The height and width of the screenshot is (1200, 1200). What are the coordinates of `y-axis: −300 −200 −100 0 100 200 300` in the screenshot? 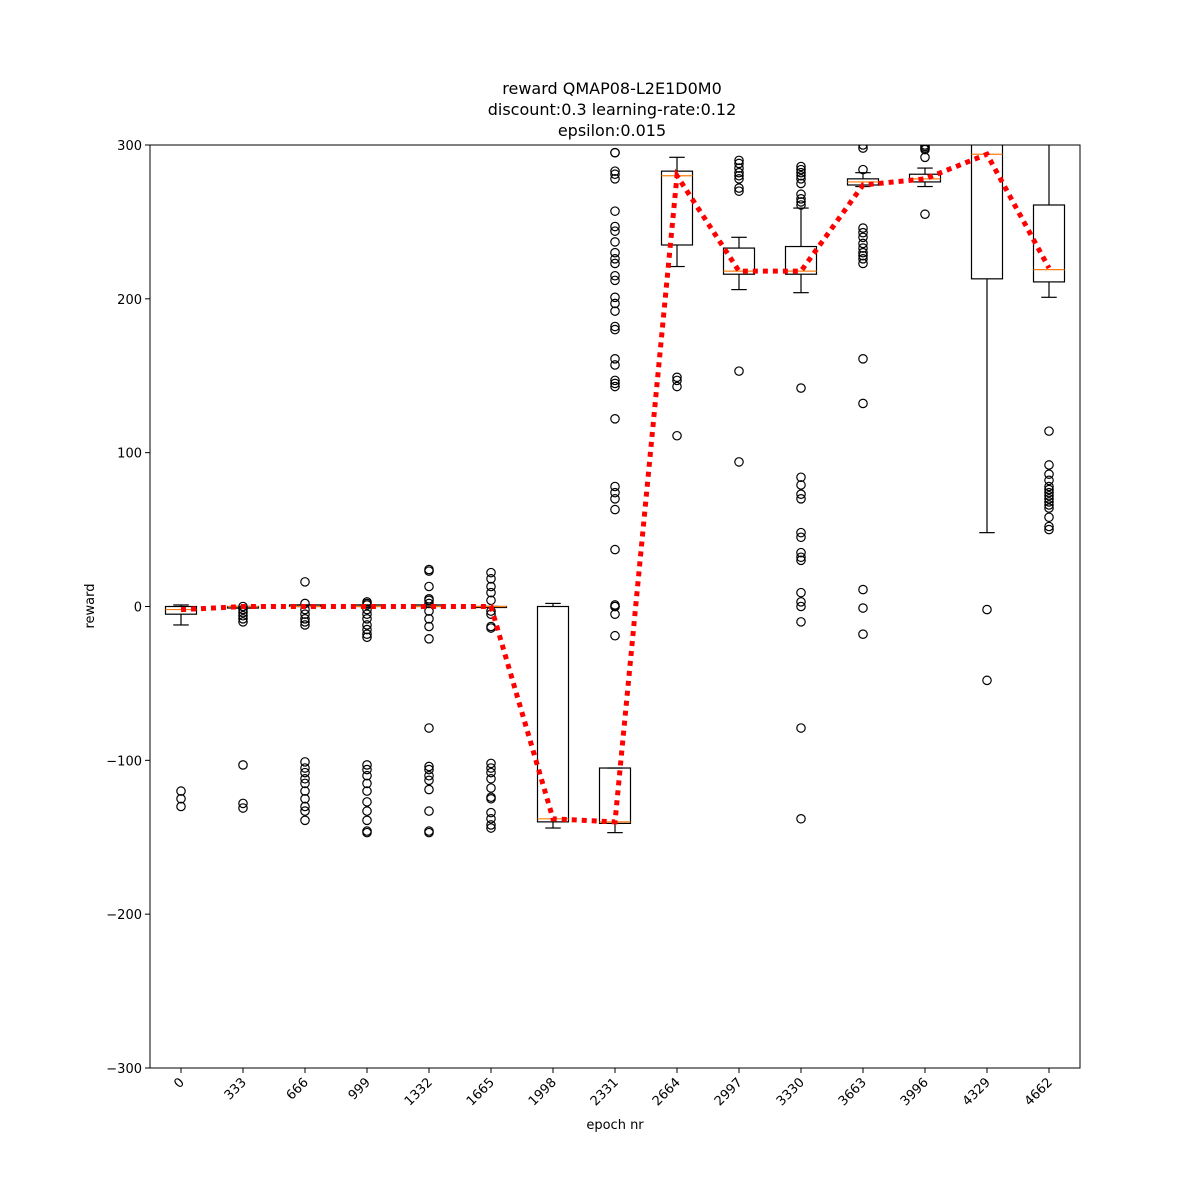 It's located at (128, 608).